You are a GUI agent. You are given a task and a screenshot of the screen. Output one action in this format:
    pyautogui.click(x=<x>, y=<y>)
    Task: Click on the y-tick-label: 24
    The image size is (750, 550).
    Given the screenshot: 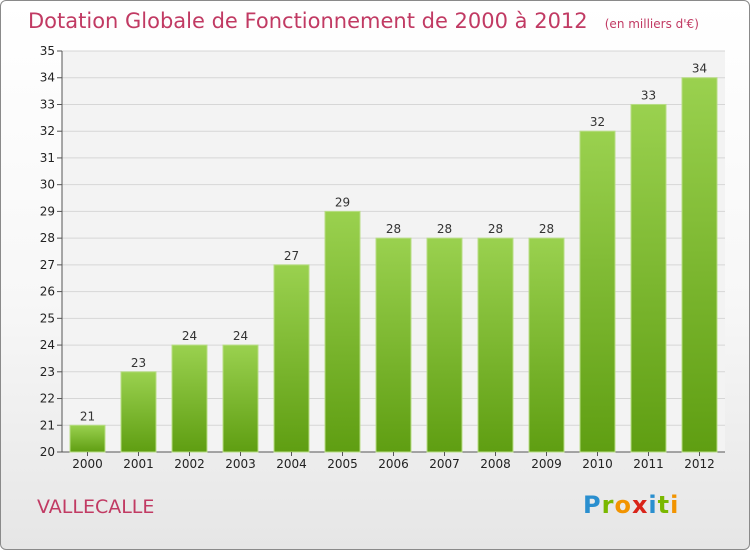 What is the action you would take?
    pyautogui.click(x=47, y=345)
    